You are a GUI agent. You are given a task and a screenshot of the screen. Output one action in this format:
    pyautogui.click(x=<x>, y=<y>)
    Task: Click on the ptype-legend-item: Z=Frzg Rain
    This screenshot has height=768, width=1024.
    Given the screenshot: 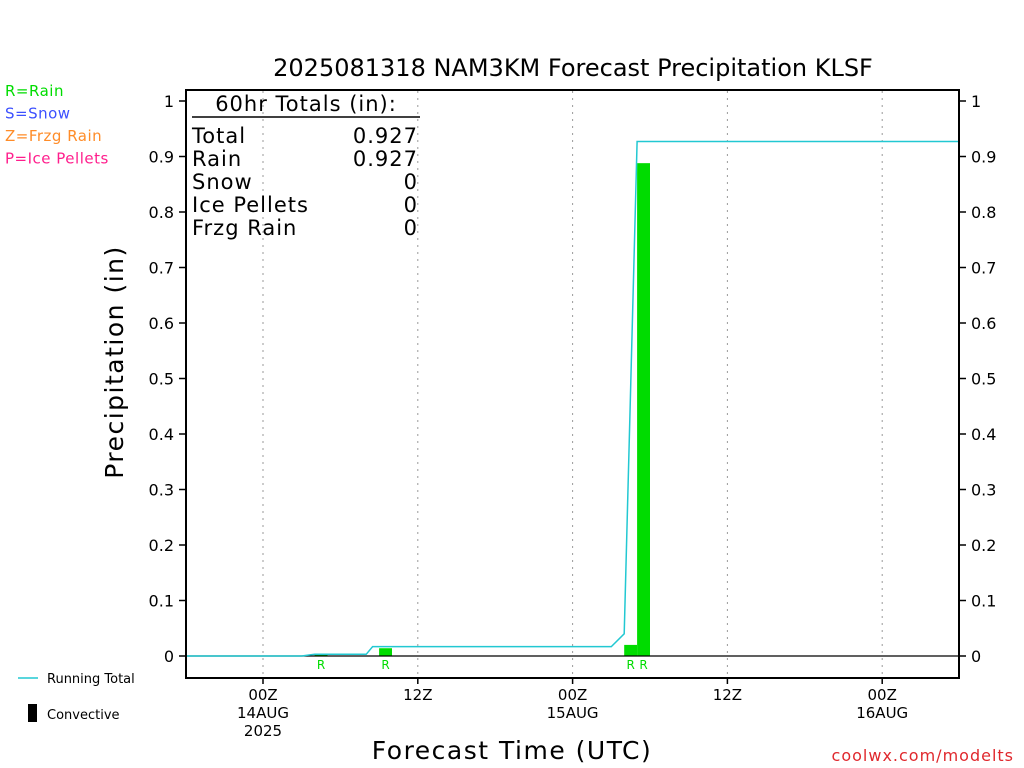 What is the action you would take?
    pyautogui.click(x=53, y=136)
    